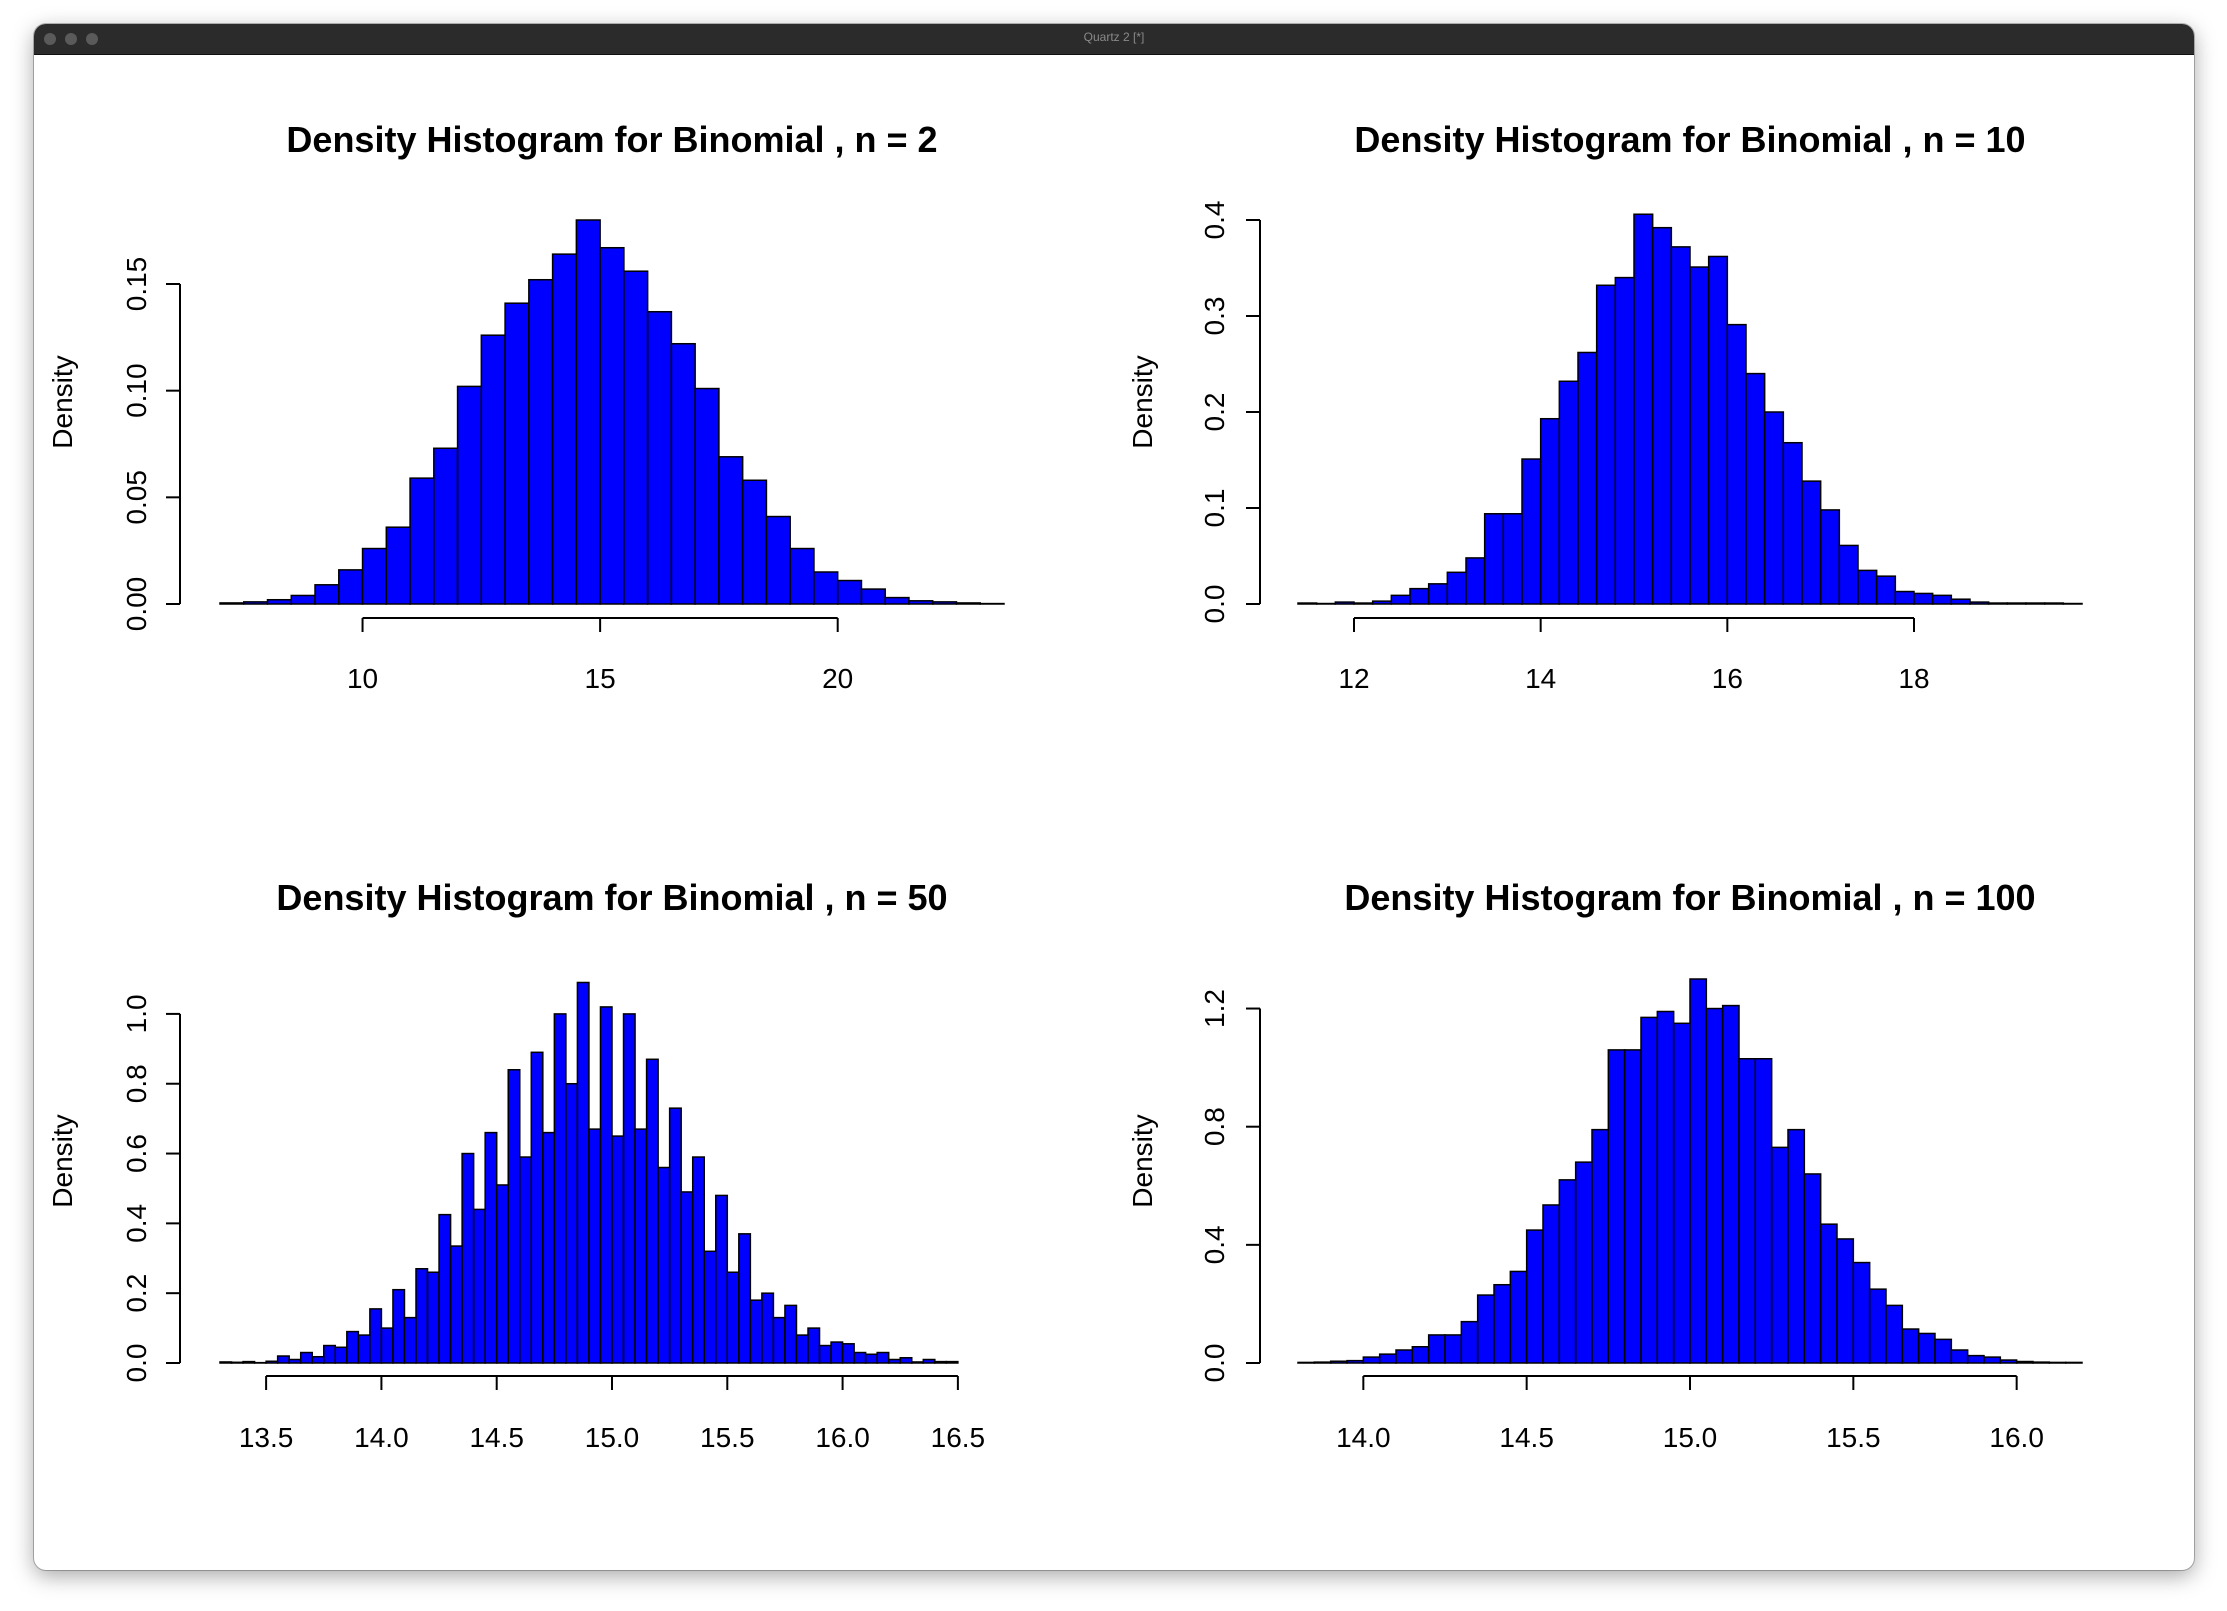 This screenshot has height=1611, width=2227. What do you see at coordinates (71, 39) in the screenshot?
I see `minimize-window-button` at bounding box center [71, 39].